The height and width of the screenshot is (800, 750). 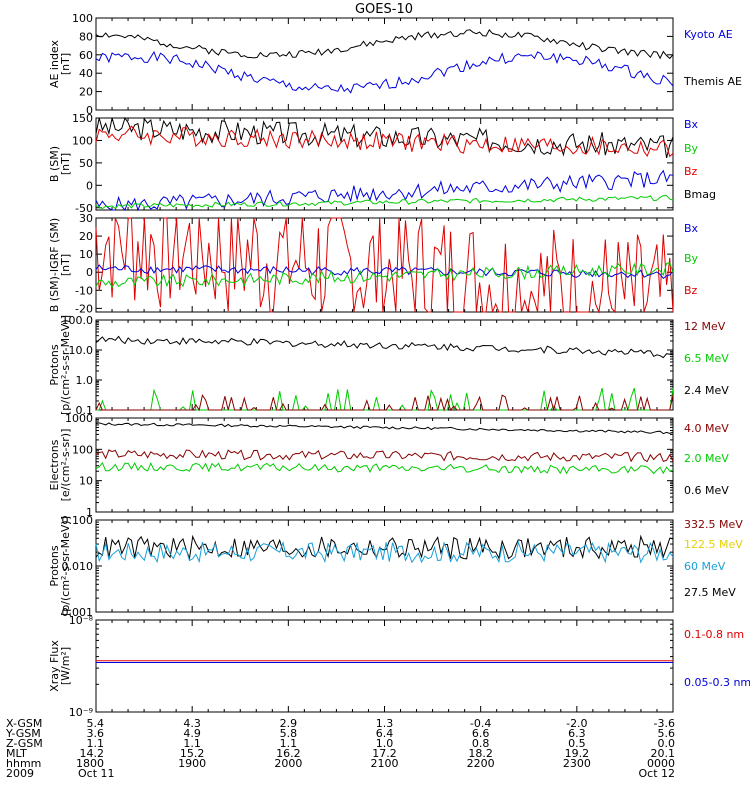 I want to click on y-tick-label: 0.100, so click(x=78, y=520).